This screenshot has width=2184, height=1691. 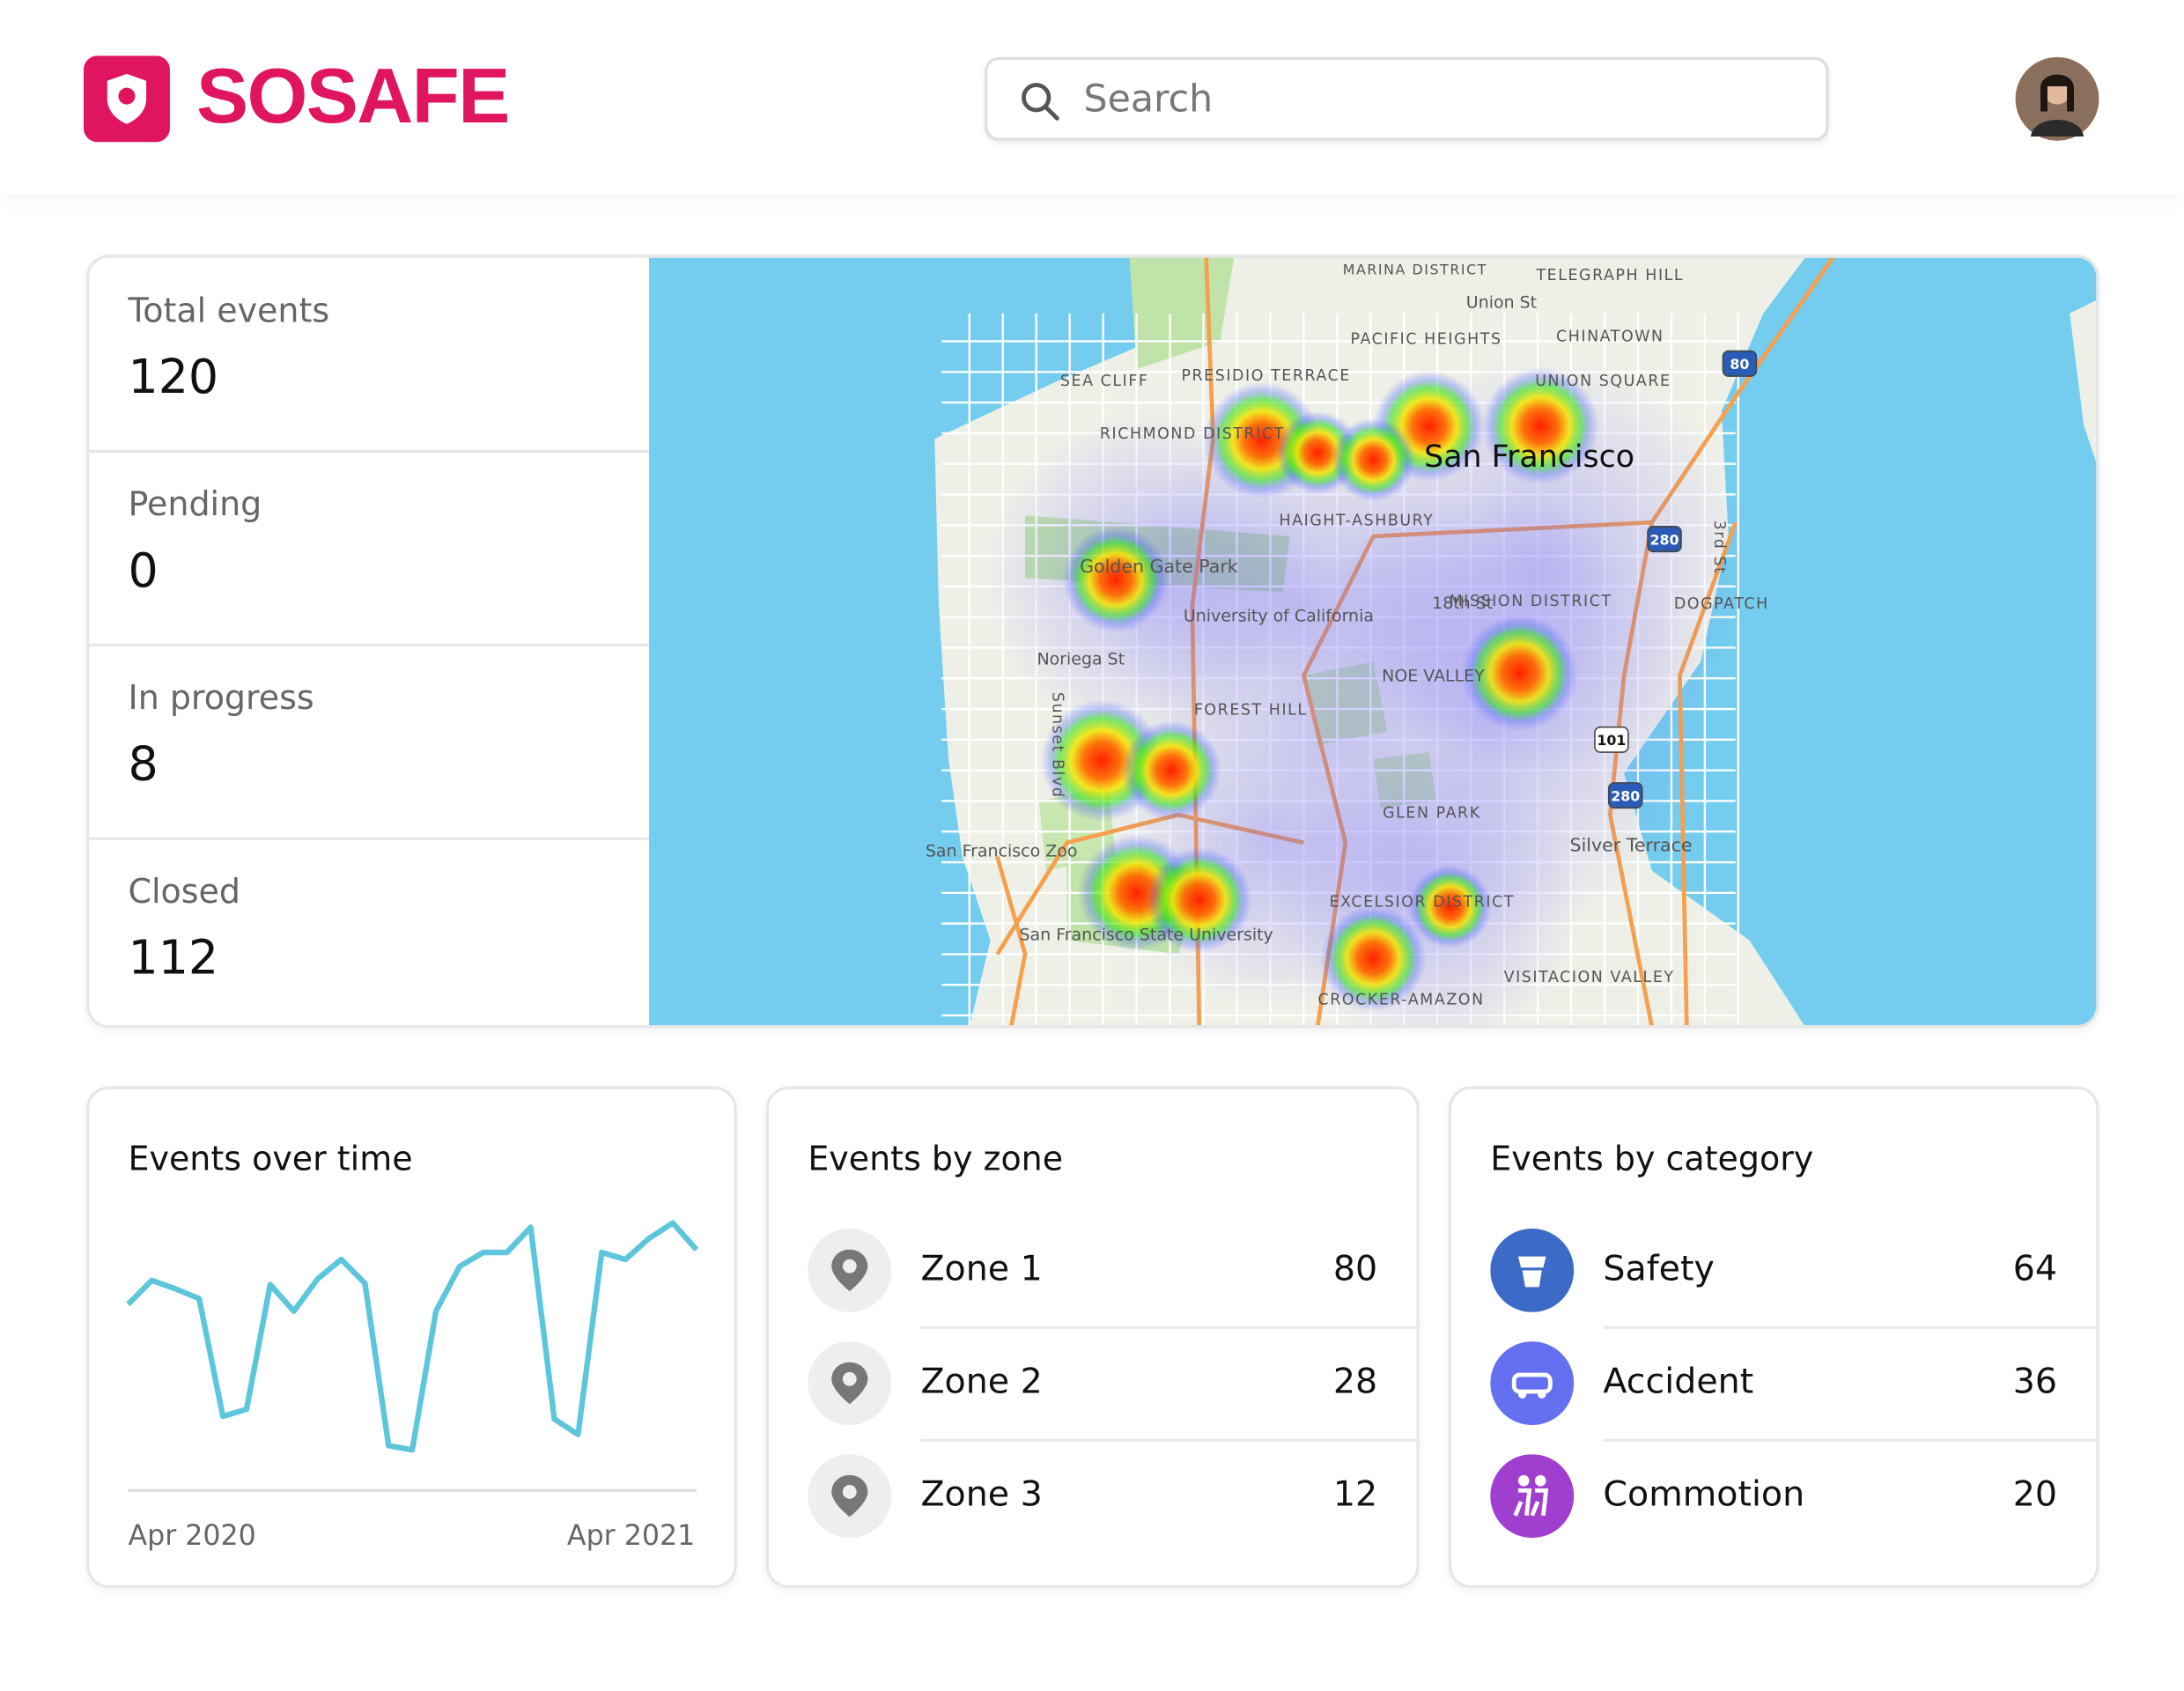 I want to click on item-value: 80, so click(x=1355, y=1268).